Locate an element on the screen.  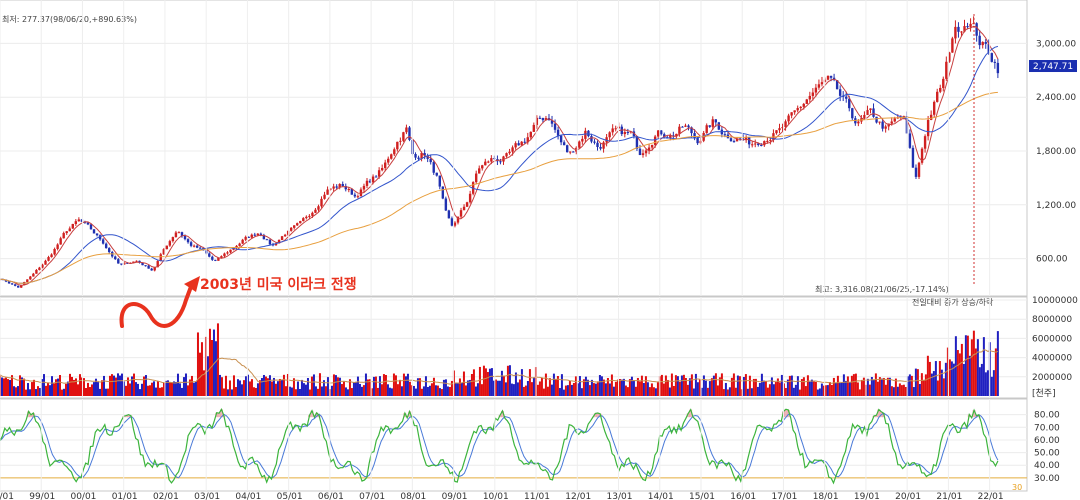
x-tick-label: 14/01 is located at coordinates (661, 496).